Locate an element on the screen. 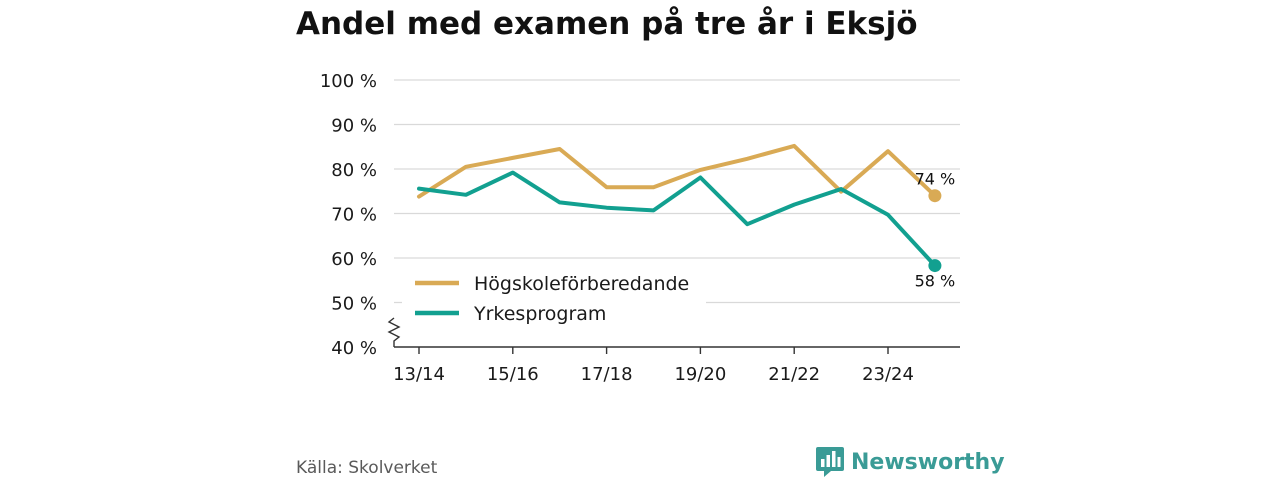  y-tick-label: 100 % is located at coordinates (348, 81).